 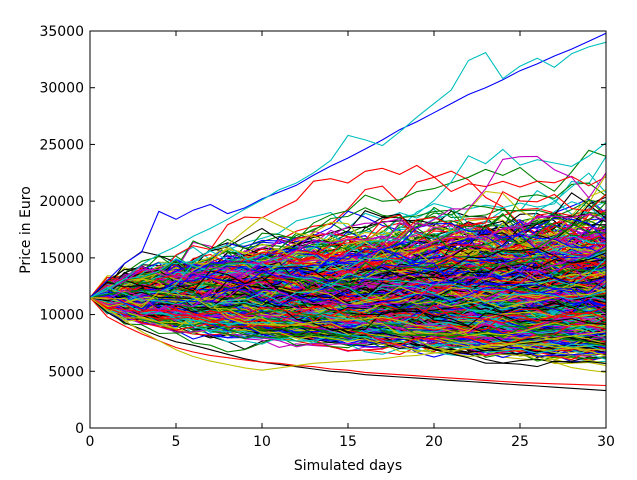 I want to click on x-tick-label: 15, so click(x=348, y=442).